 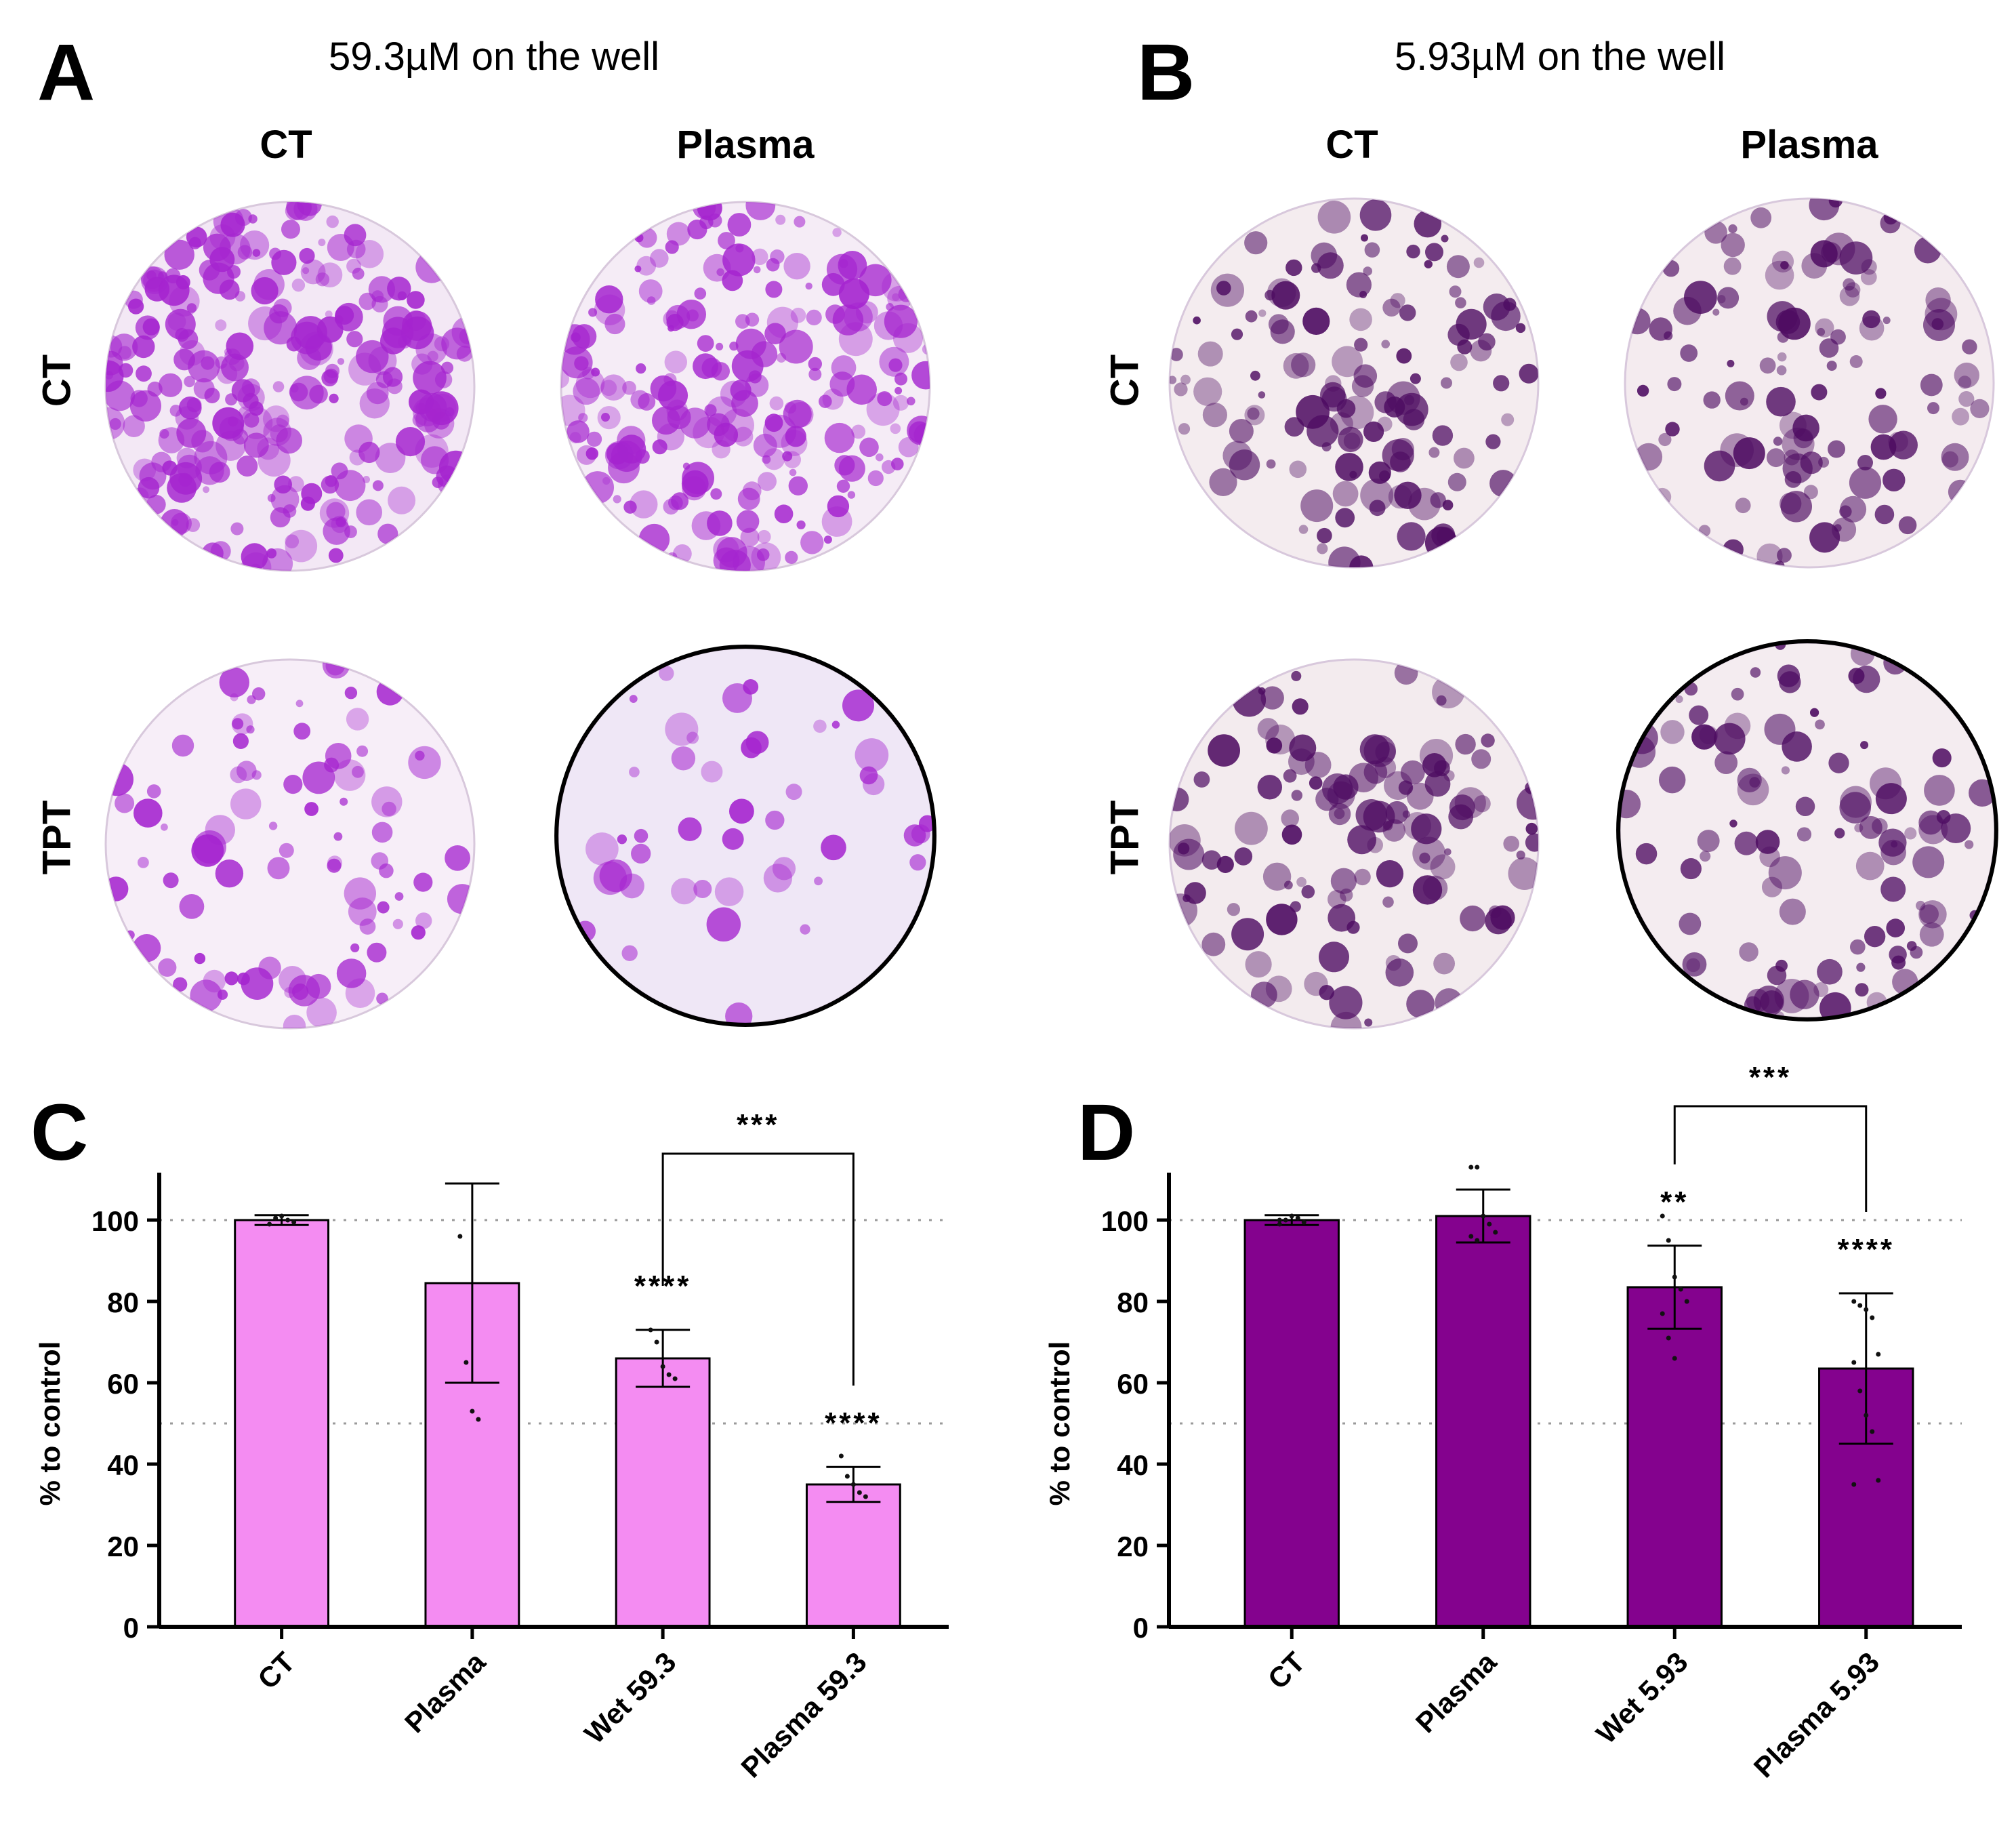 I want to click on panel-a-row-ct: CT, so click(x=57, y=380).